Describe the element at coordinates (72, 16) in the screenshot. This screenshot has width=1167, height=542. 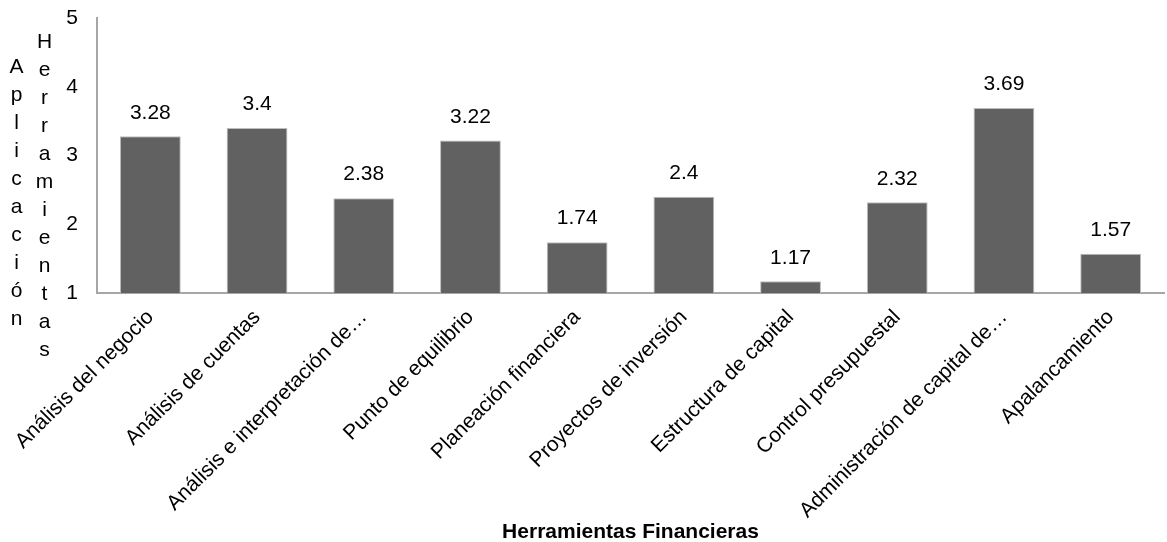
I see `y-tick-label: 5` at that location.